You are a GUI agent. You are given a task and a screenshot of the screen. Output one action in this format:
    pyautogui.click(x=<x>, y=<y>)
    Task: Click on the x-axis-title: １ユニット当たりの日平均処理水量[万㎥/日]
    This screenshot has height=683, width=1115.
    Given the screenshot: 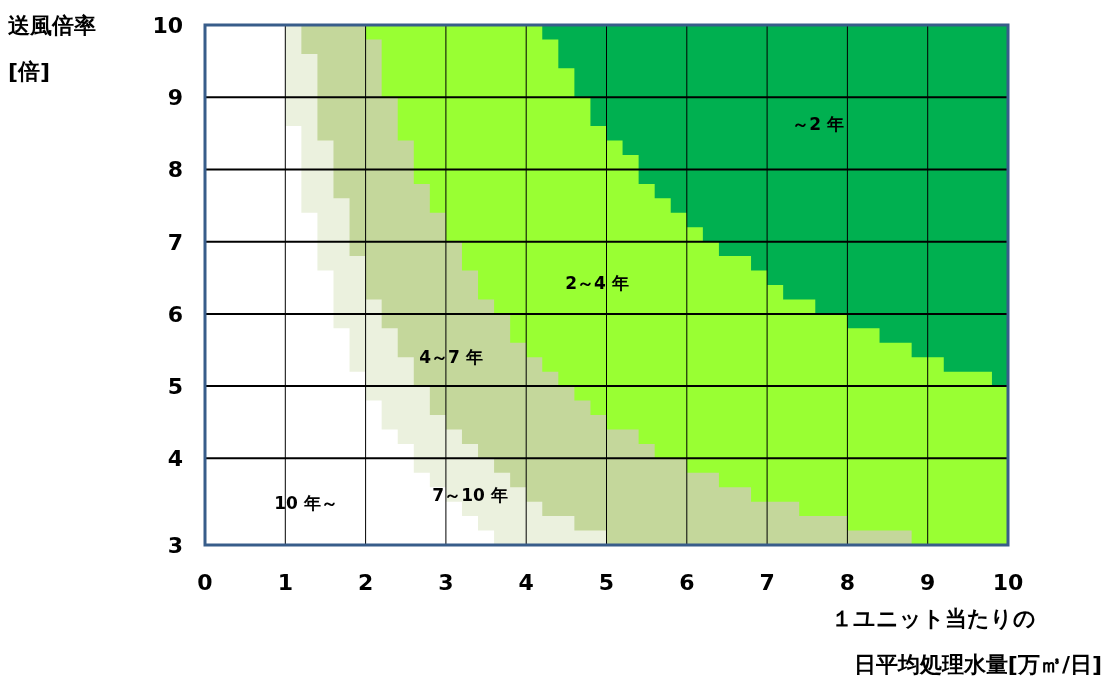 What is the action you would take?
    pyautogui.click(x=966, y=641)
    